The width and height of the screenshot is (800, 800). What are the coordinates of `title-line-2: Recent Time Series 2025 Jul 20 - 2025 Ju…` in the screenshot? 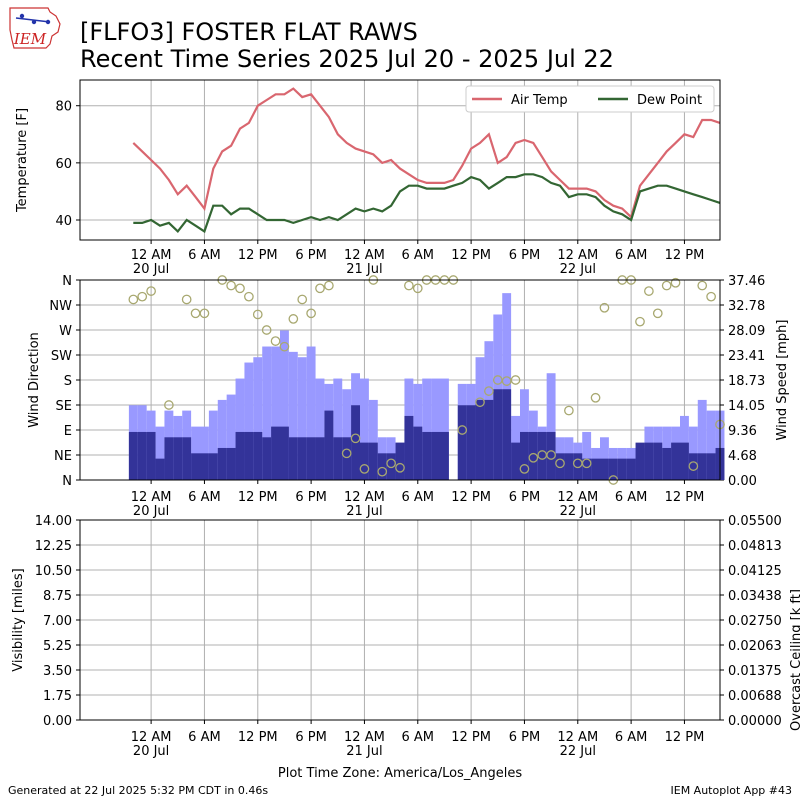 It's located at (347, 59).